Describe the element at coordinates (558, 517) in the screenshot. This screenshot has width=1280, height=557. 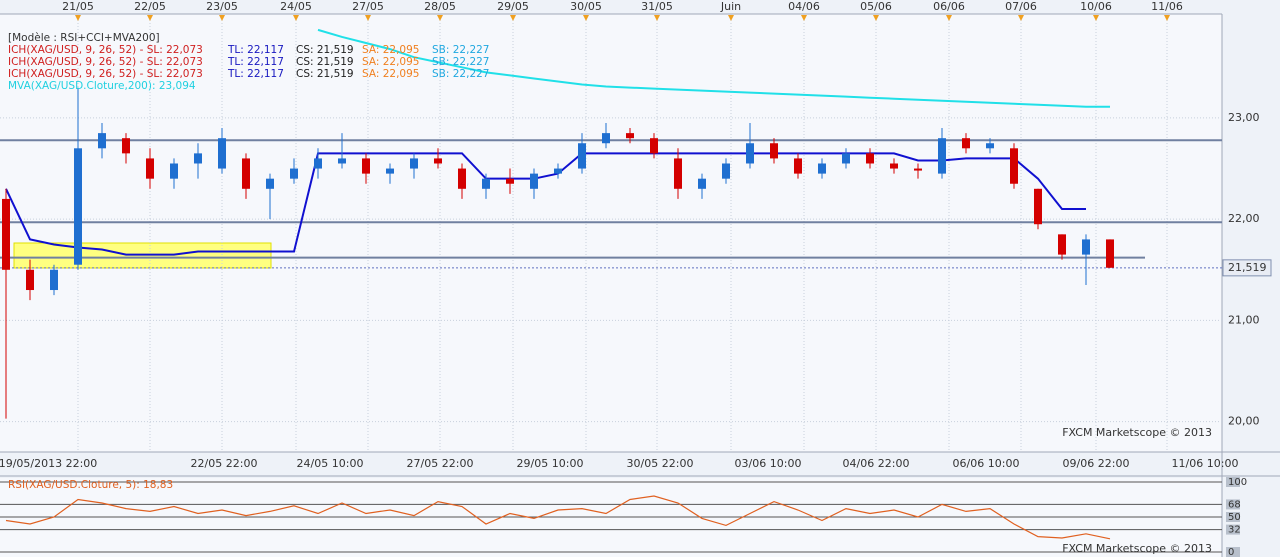
I see `rsi-line` at that location.